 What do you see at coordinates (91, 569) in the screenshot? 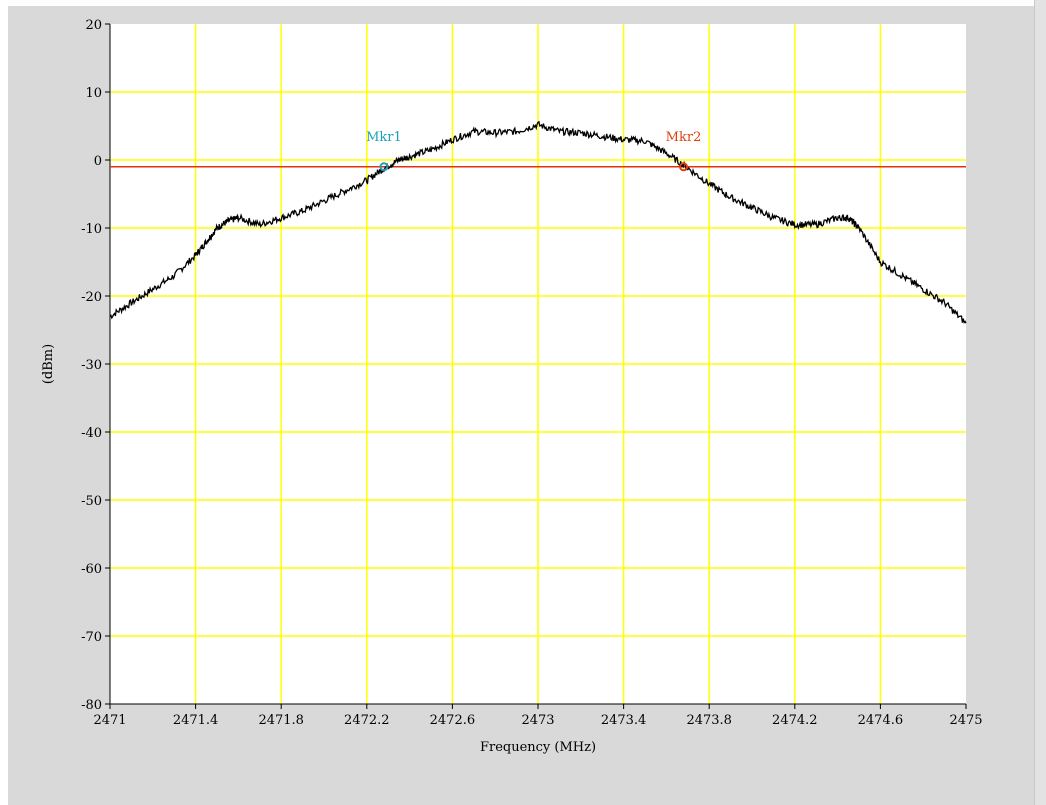
I see `y-tick-label: -60` at bounding box center [91, 569].